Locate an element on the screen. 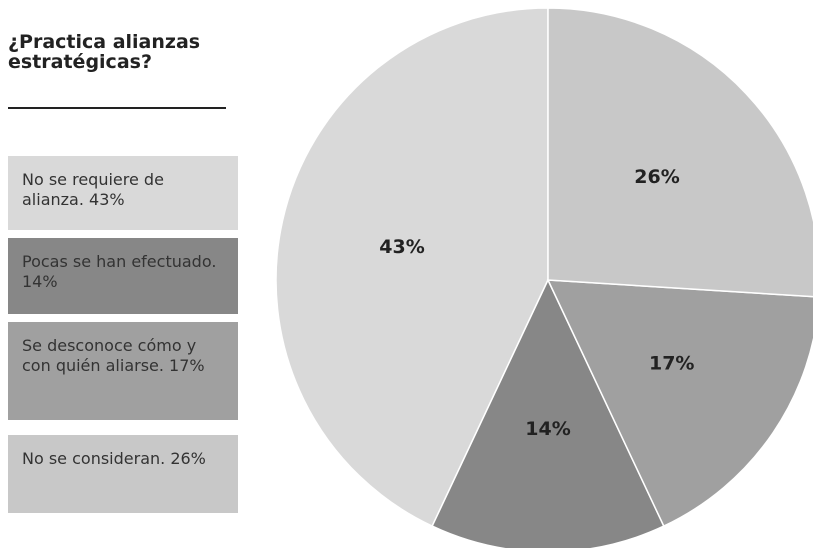 The width and height of the screenshot is (813, 548). data-label: 17% is located at coordinates (671, 364).